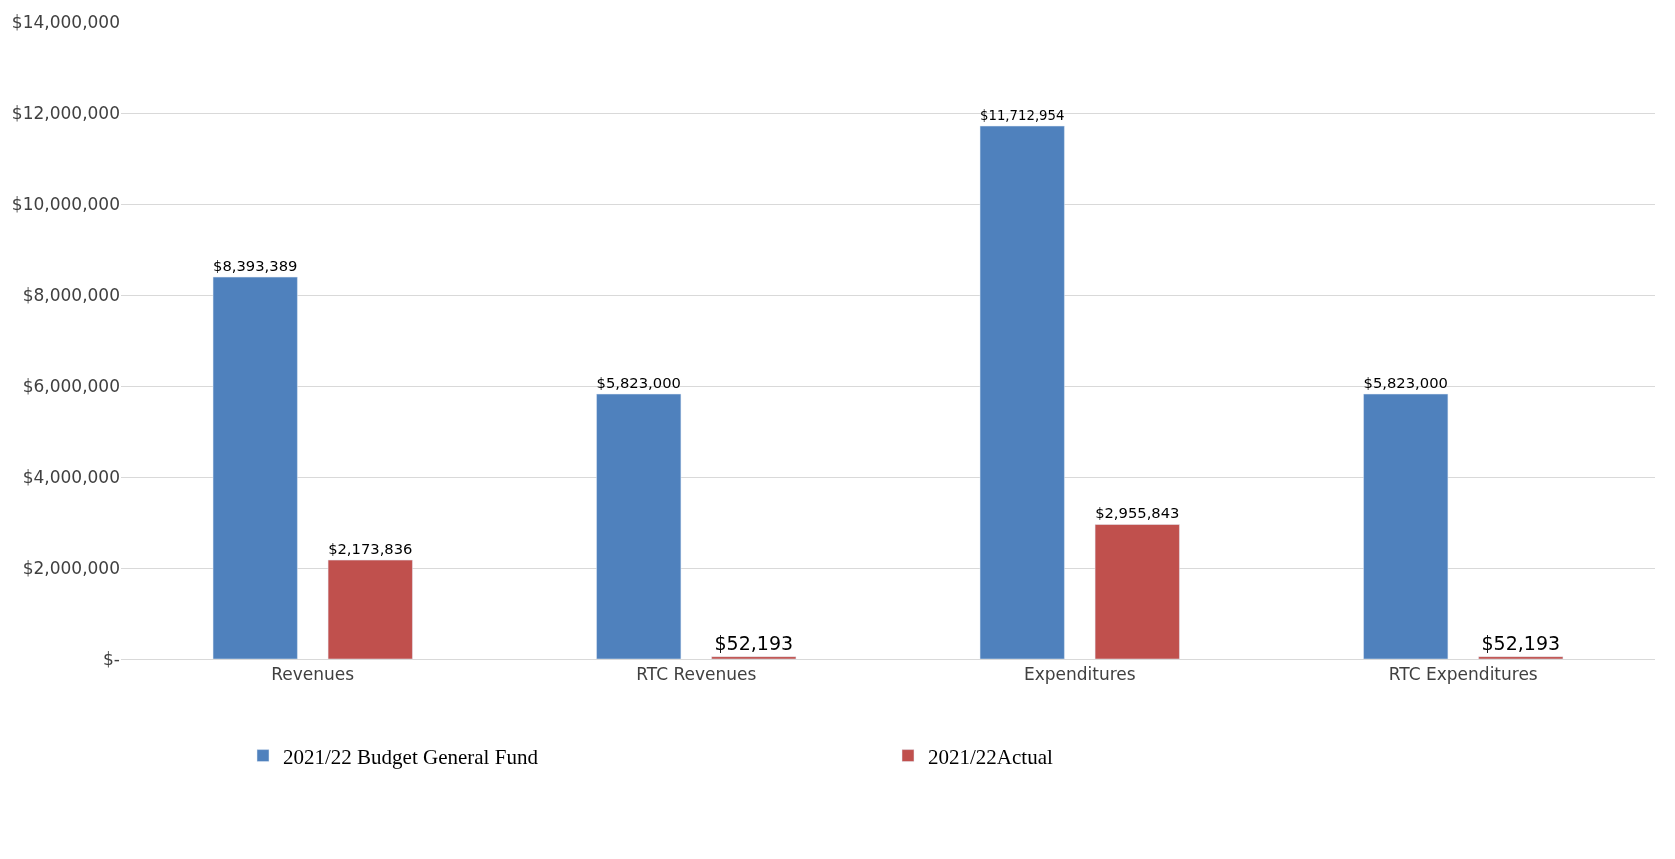  I want to click on y-tick-label: $6,000,000, so click(71, 385).